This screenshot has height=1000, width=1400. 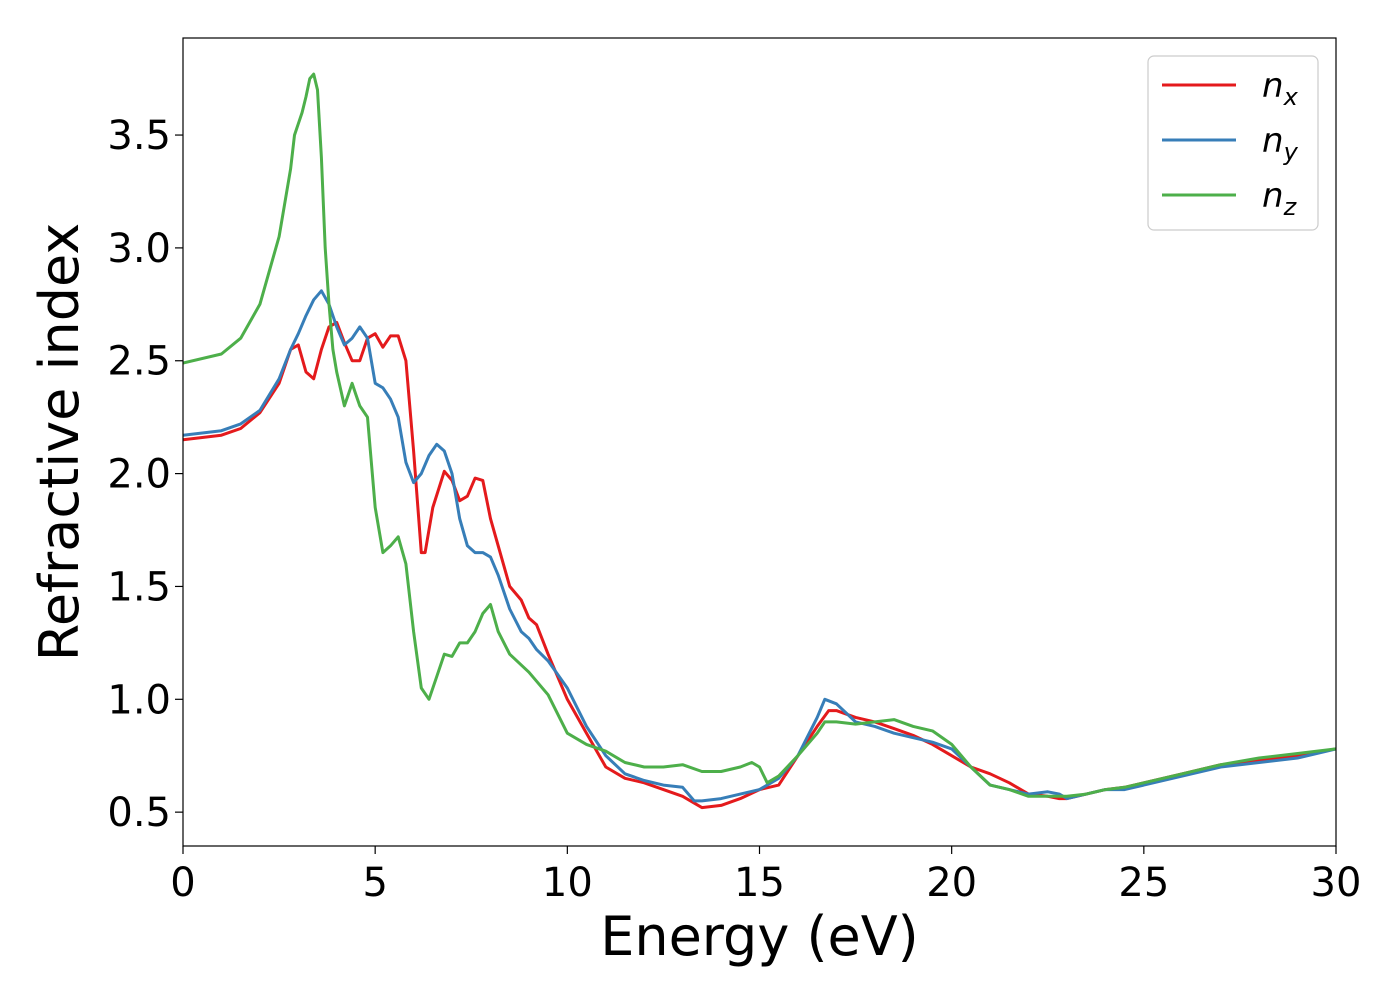 I want to click on x-axis-ticks: 0 5 10 15 20 25 30, so click(x=765, y=876).